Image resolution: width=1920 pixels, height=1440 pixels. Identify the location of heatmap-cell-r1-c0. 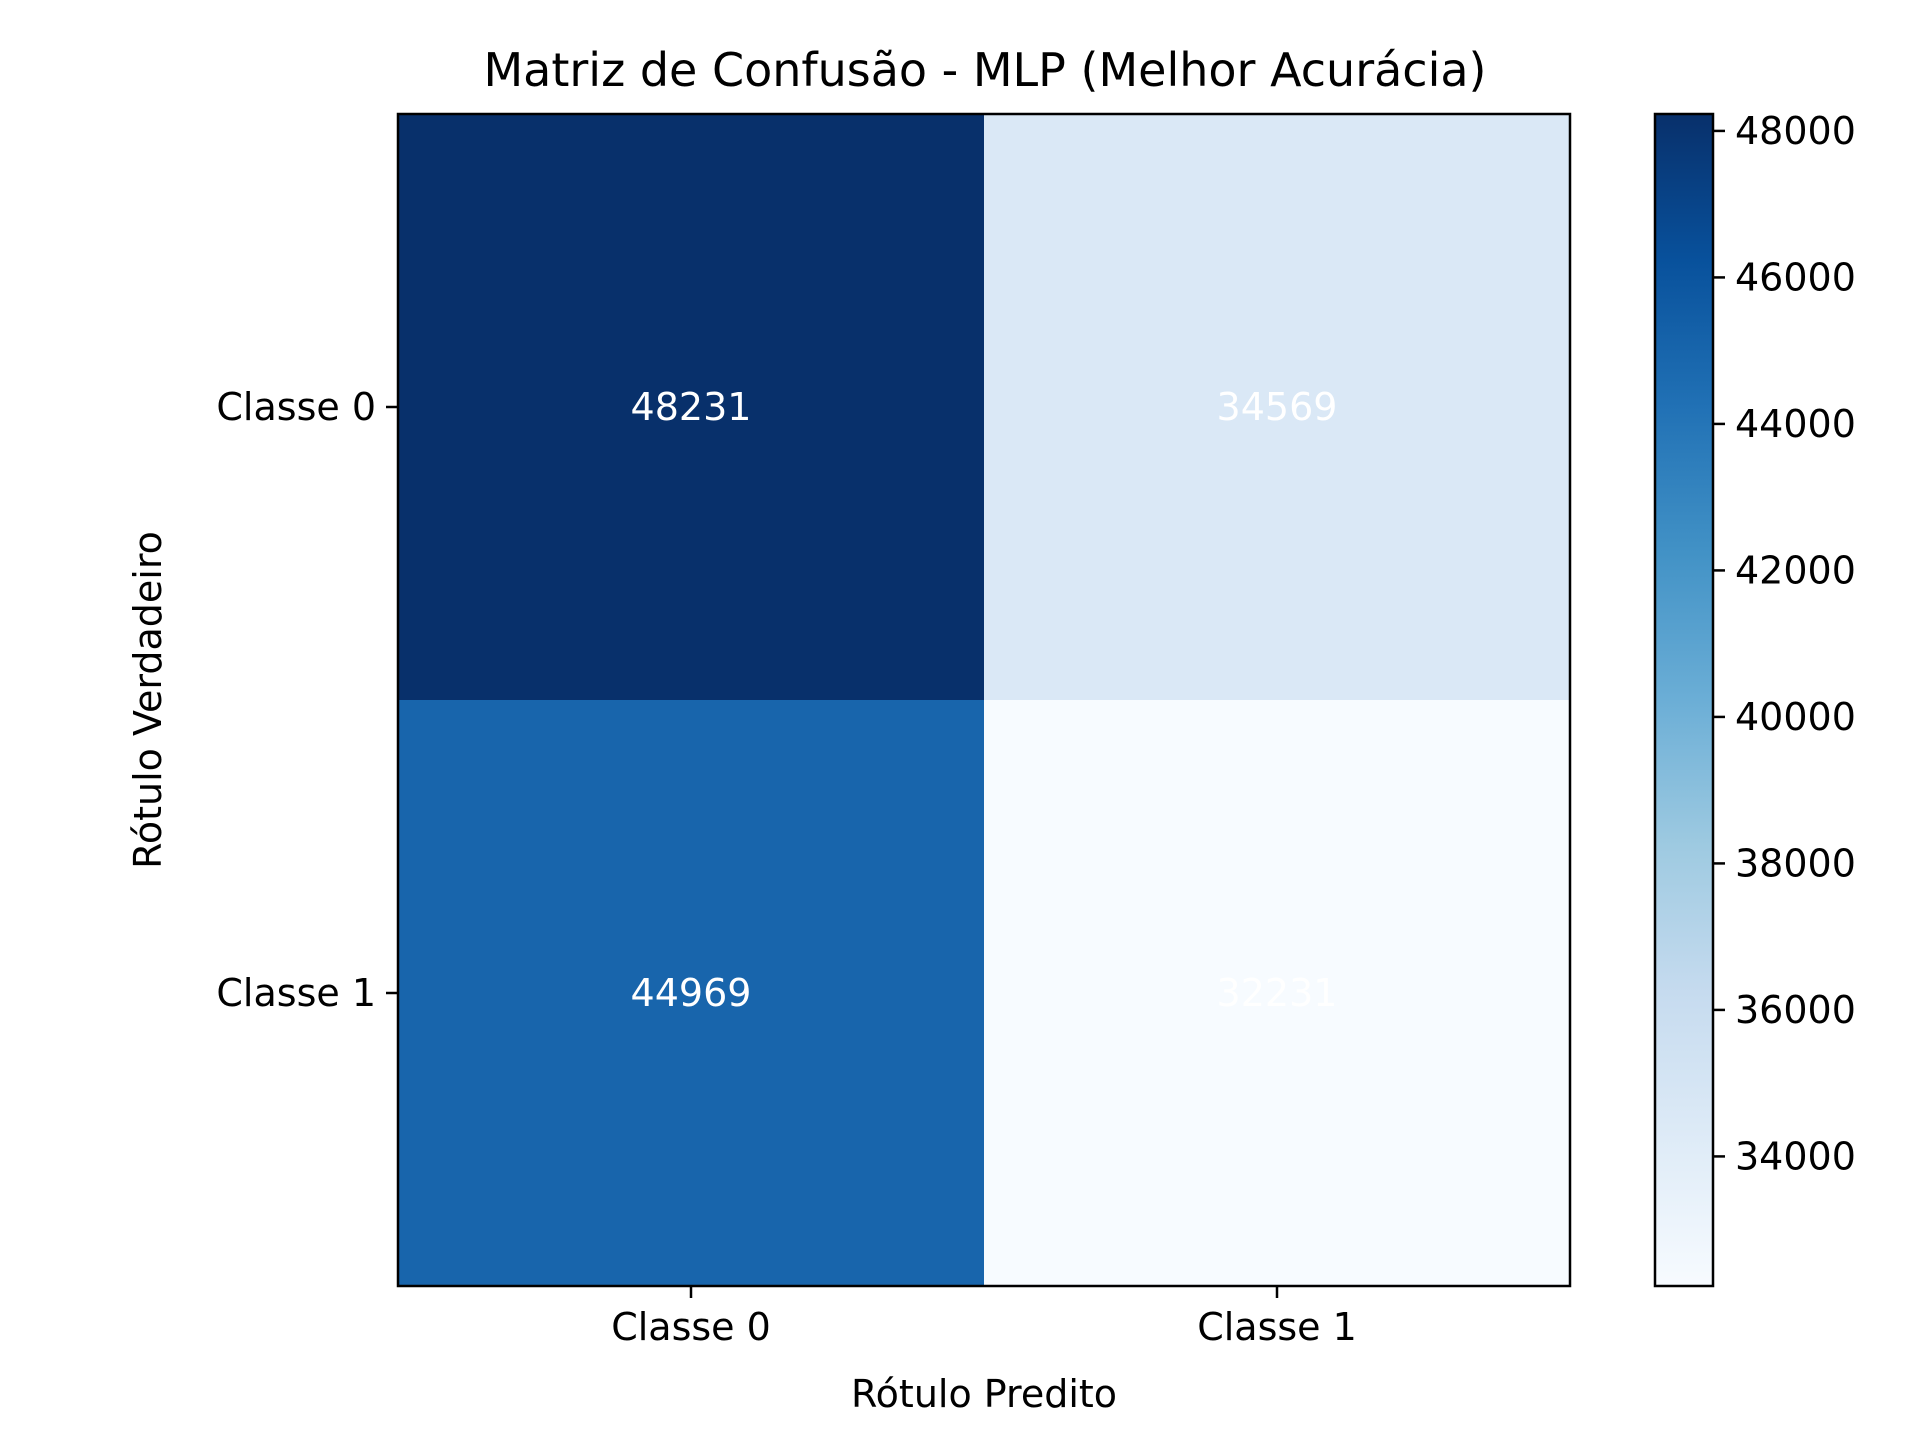
(691, 993).